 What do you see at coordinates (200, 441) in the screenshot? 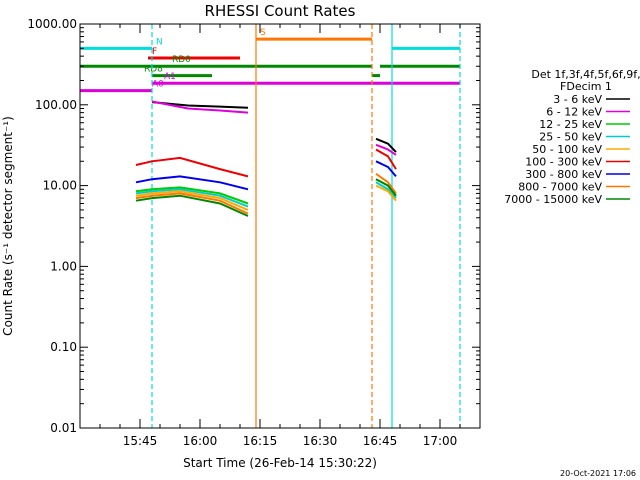
I see `x-tick-label: 16:00` at bounding box center [200, 441].